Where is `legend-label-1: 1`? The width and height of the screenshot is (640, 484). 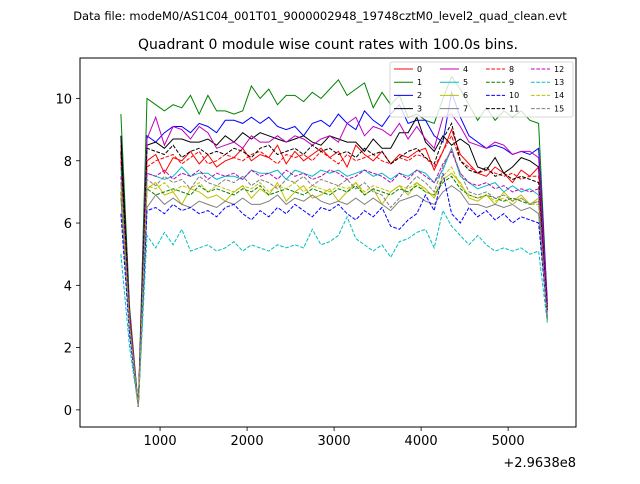 legend-label-1: 1 is located at coordinates (419, 82).